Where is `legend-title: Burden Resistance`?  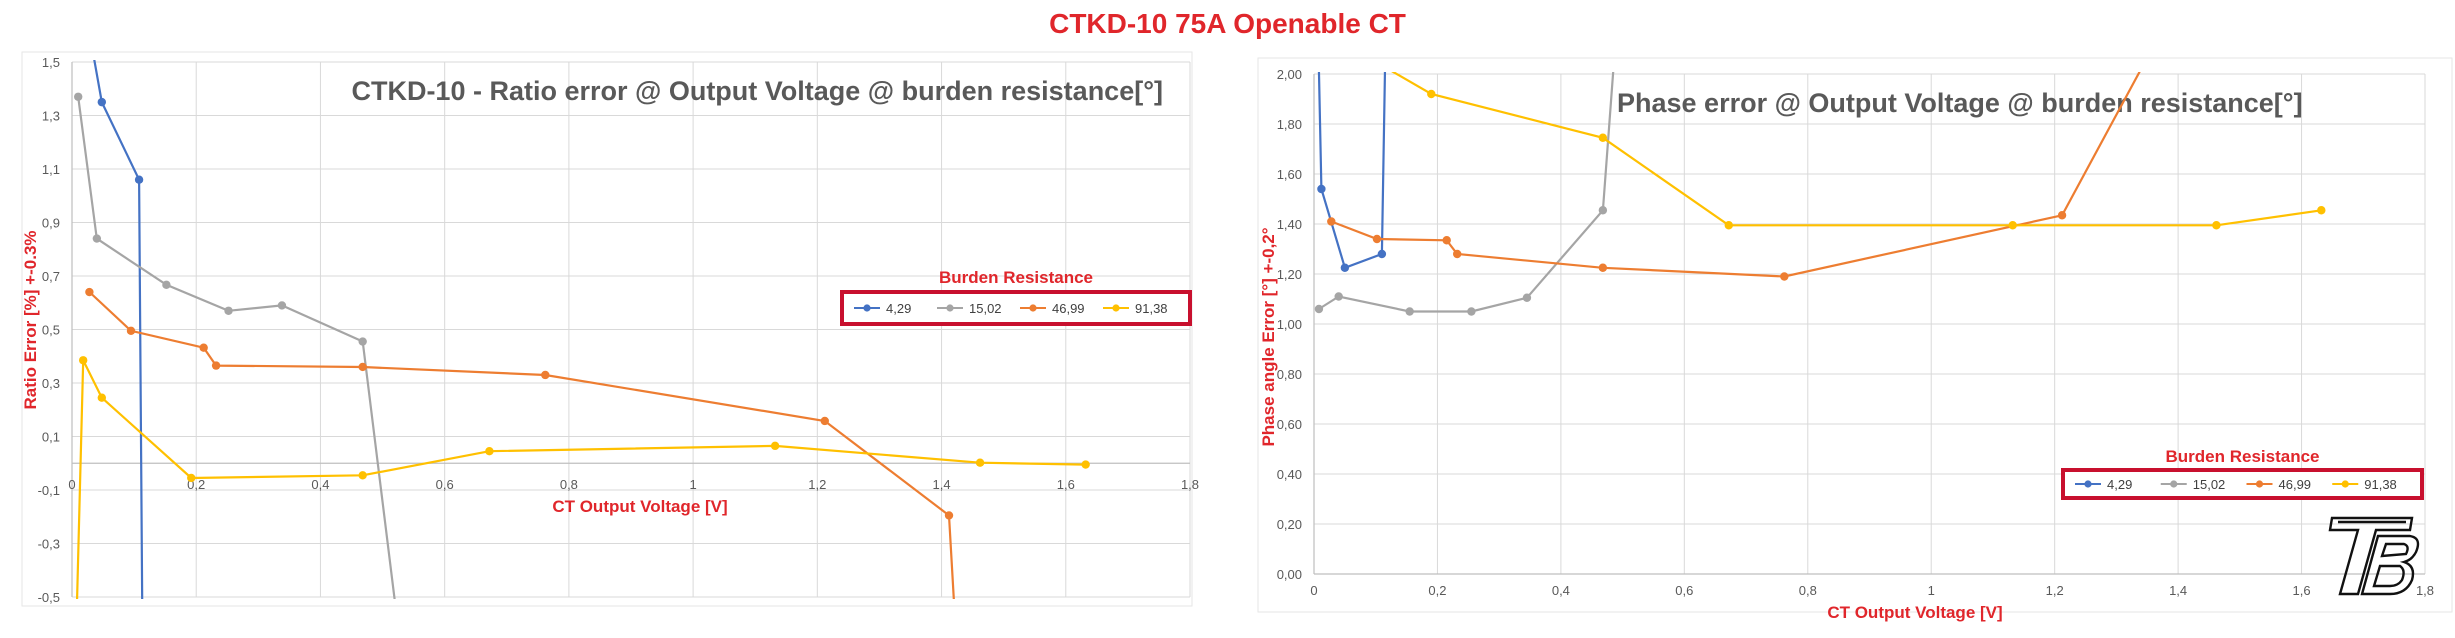 legend-title: Burden Resistance is located at coordinates (2243, 456).